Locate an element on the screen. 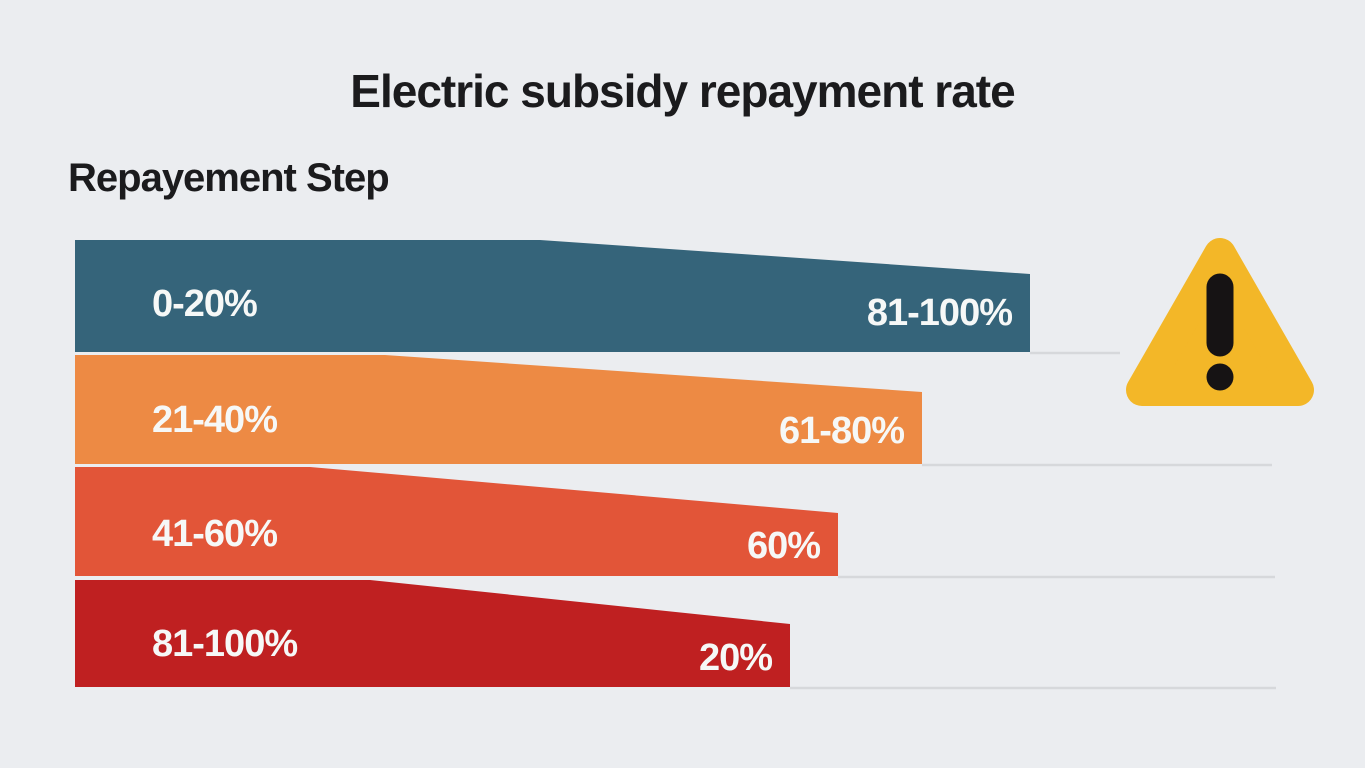 The image size is (1365, 768). bar-category-label: 21-40% is located at coordinates (214, 420).